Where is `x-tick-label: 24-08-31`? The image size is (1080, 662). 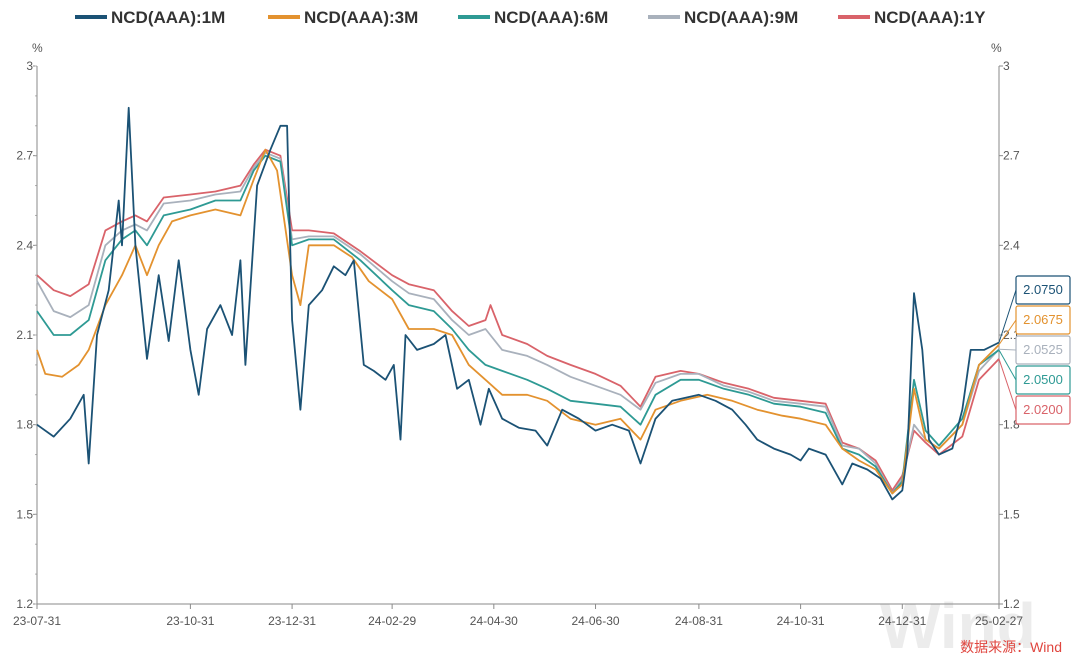 x-tick-label: 24-08-31 is located at coordinates (699, 621).